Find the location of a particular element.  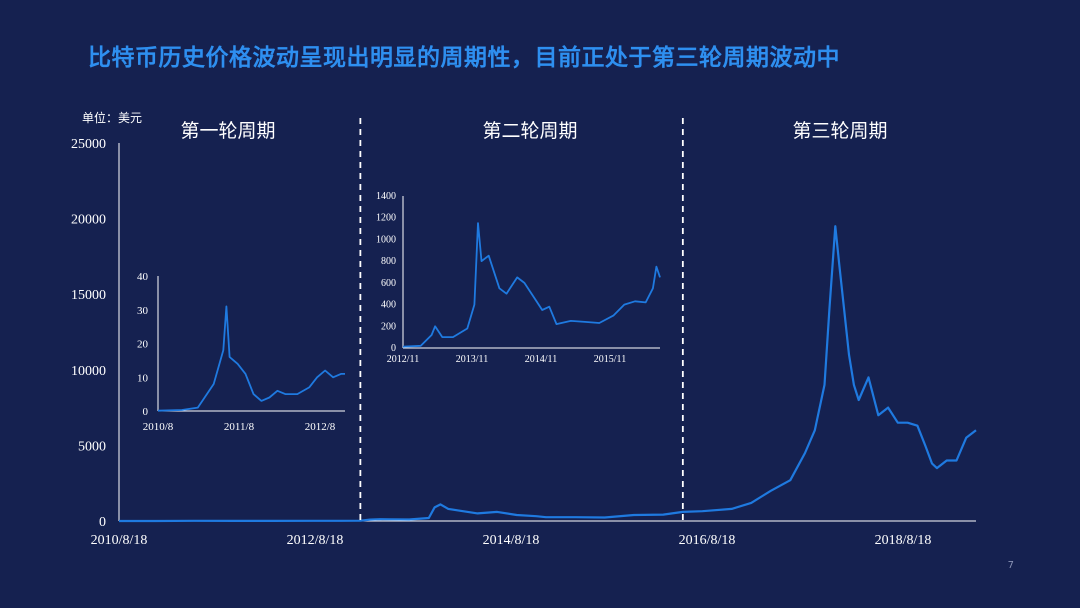

page-number: 7 is located at coordinates (1010, 565).